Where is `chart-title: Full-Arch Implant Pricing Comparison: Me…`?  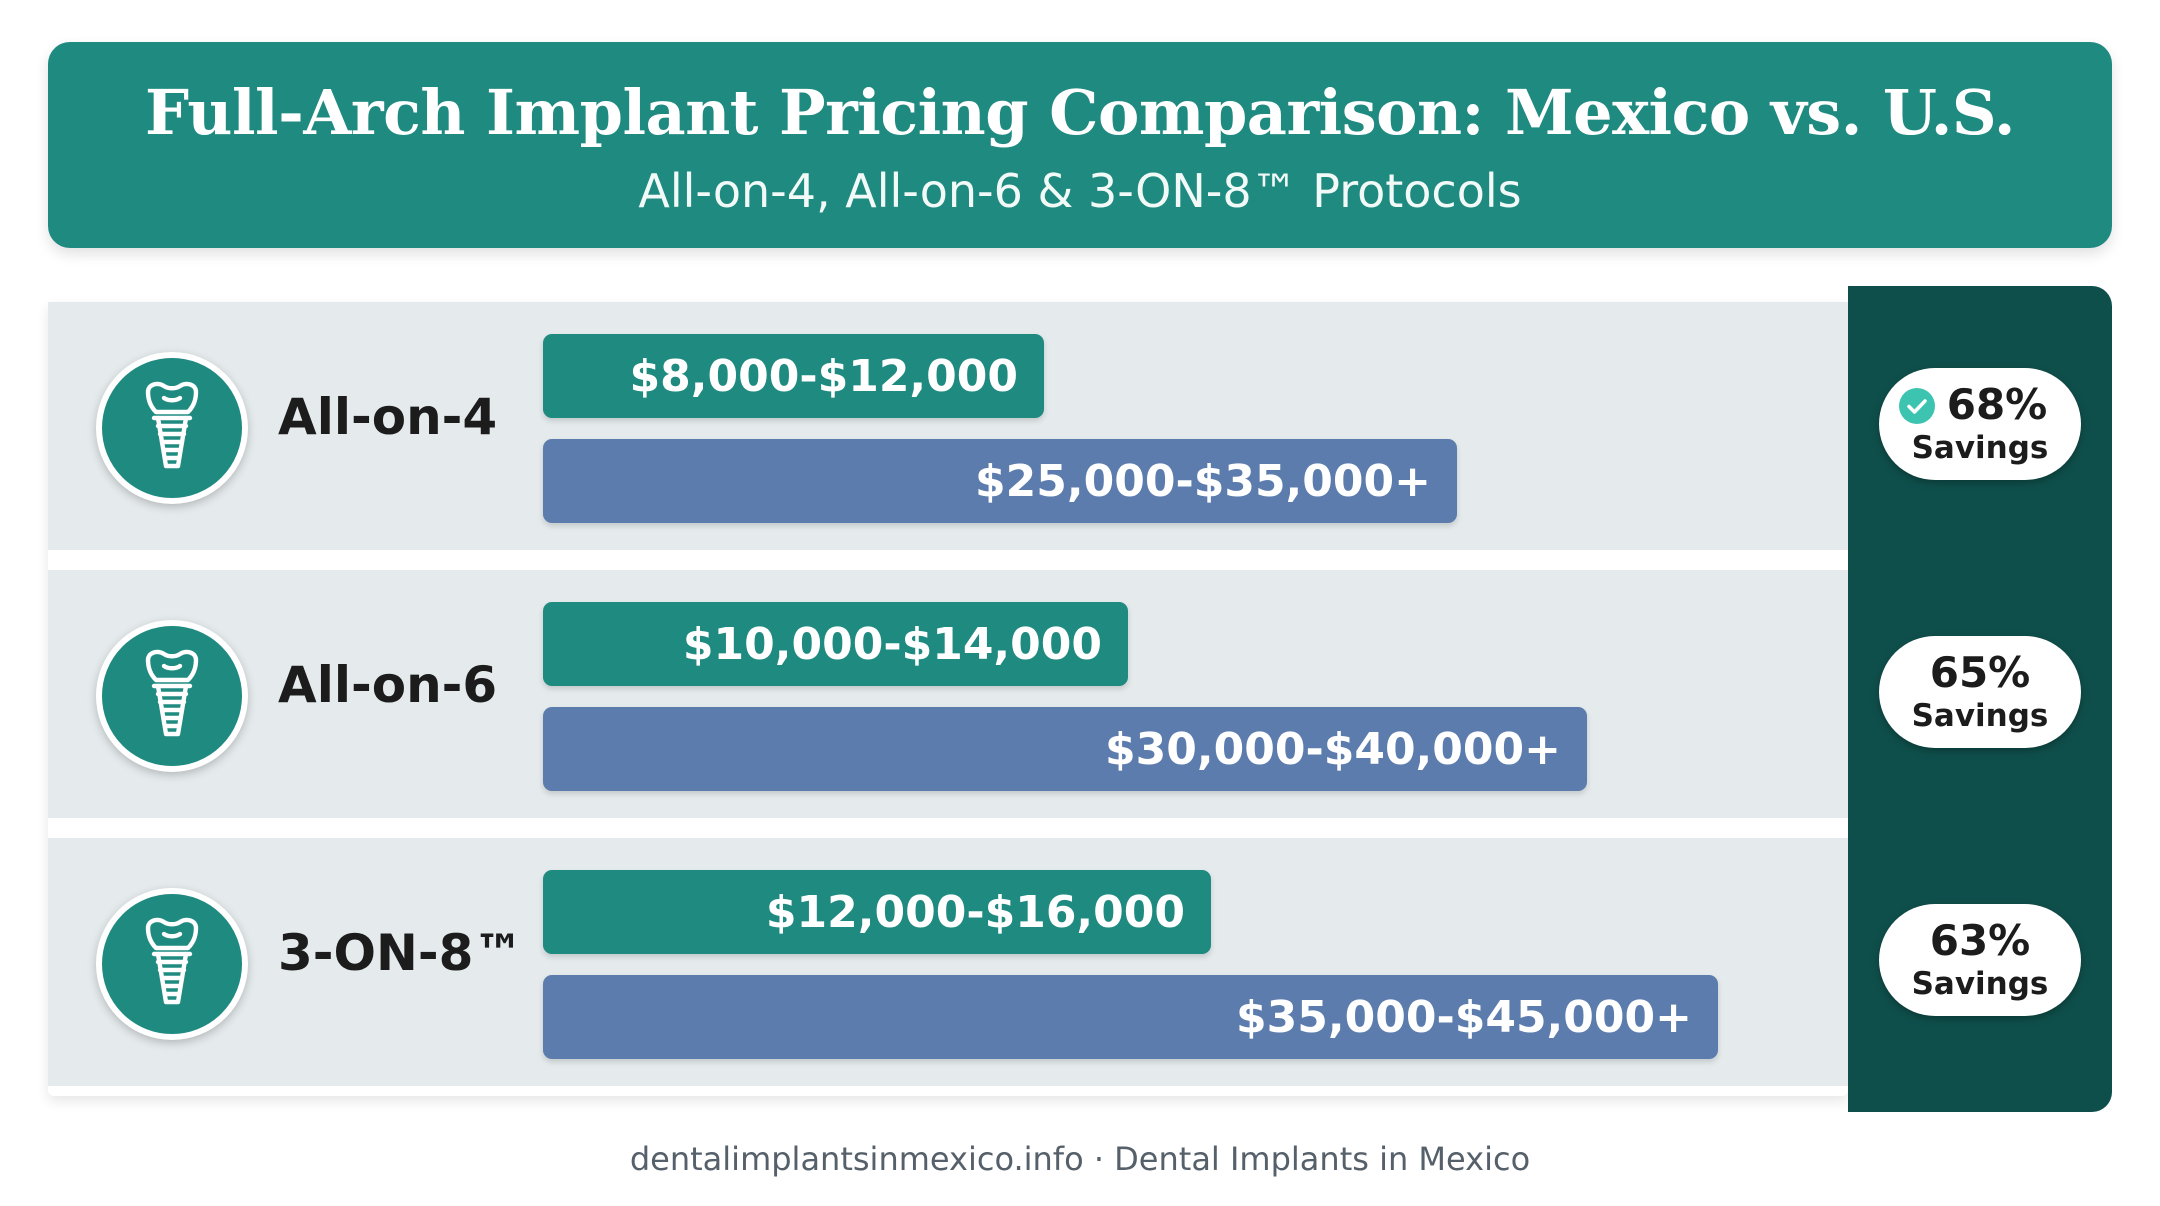
chart-title: Full-Arch Implant Pricing Comparison: Me… is located at coordinates (1080, 112).